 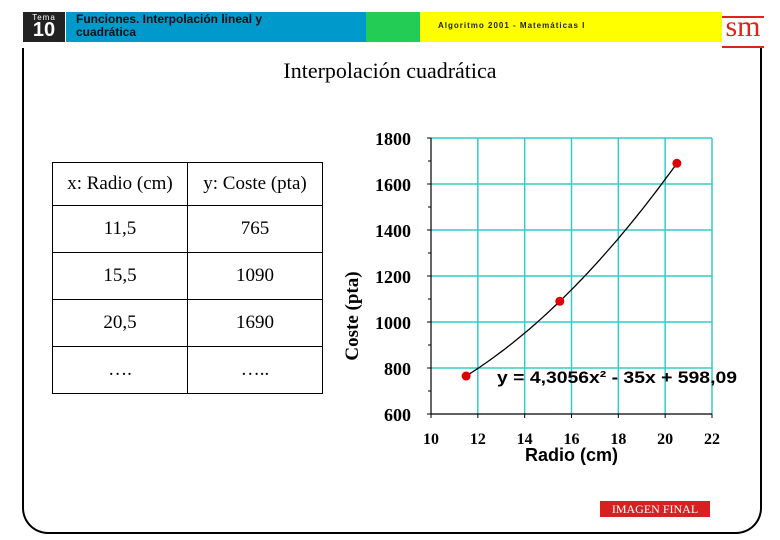 What do you see at coordinates (44, 17) in the screenshot?
I see `tema-label: Tema` at bounding box center [44, 17].